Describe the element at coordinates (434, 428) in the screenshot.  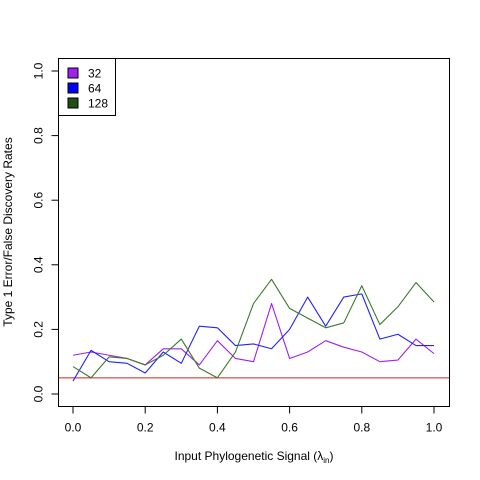
I see `x-tick-label: 1.0` at that location.